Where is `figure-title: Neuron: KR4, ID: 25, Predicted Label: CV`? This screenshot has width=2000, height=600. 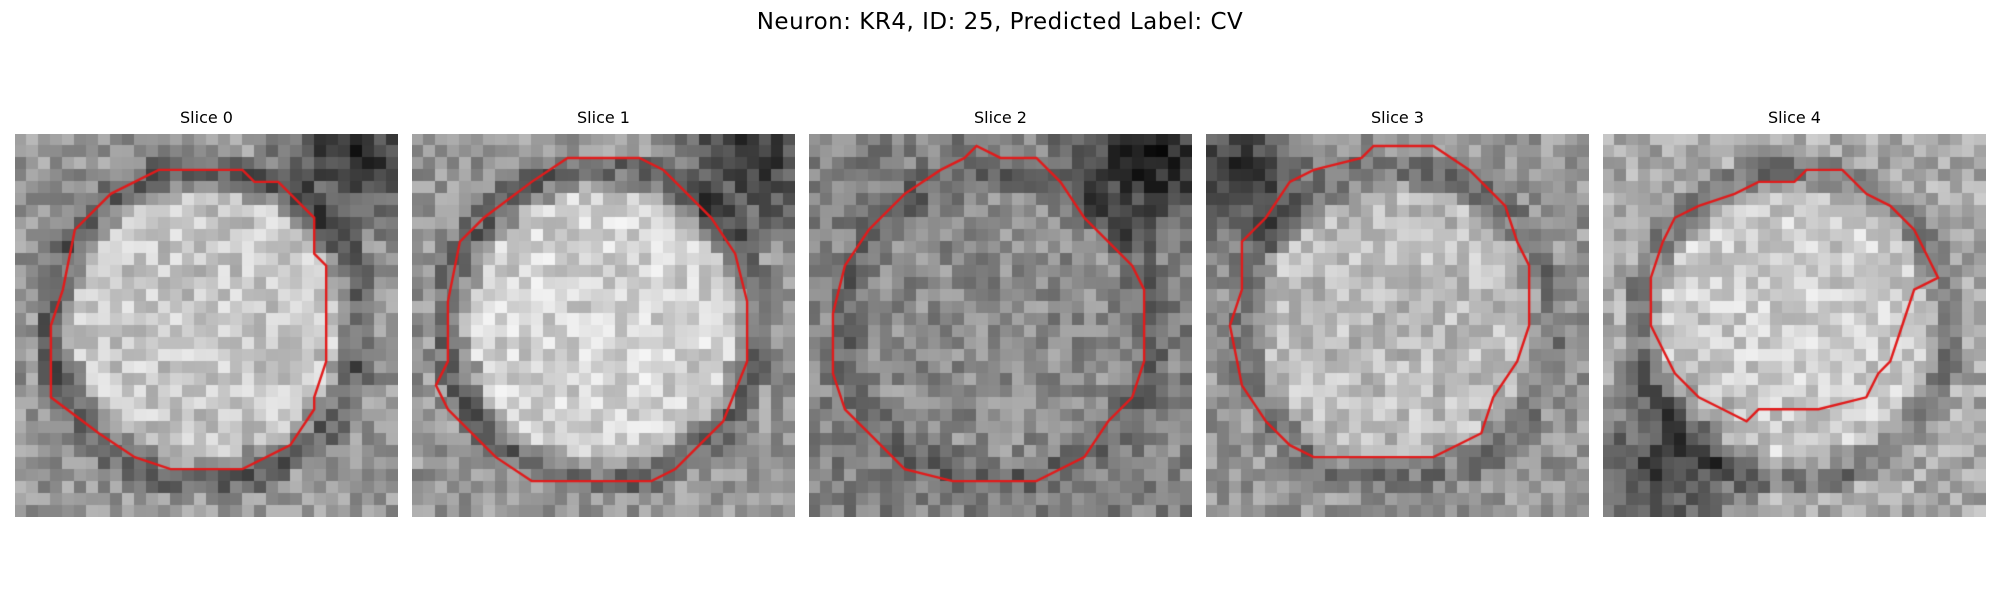
figure-title: Neuron: KR4, ID: 25, Predicted Label: CV is located at coordinates (1000, 22).